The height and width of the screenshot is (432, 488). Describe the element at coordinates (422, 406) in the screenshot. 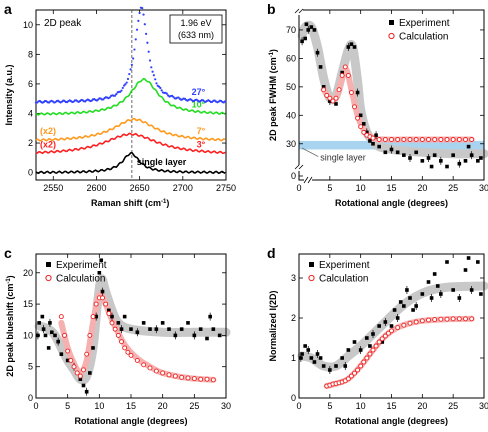

I see `x-tick-label: 20` at that location.